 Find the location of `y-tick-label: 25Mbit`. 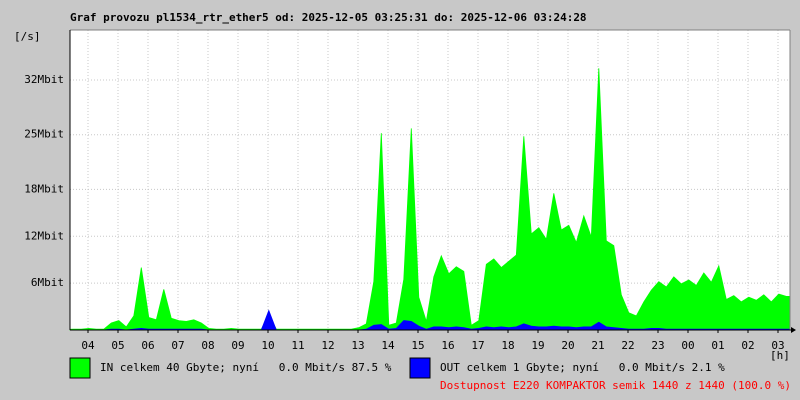

y-tick-label: 25Mbit is located at coordinates (44, 134).